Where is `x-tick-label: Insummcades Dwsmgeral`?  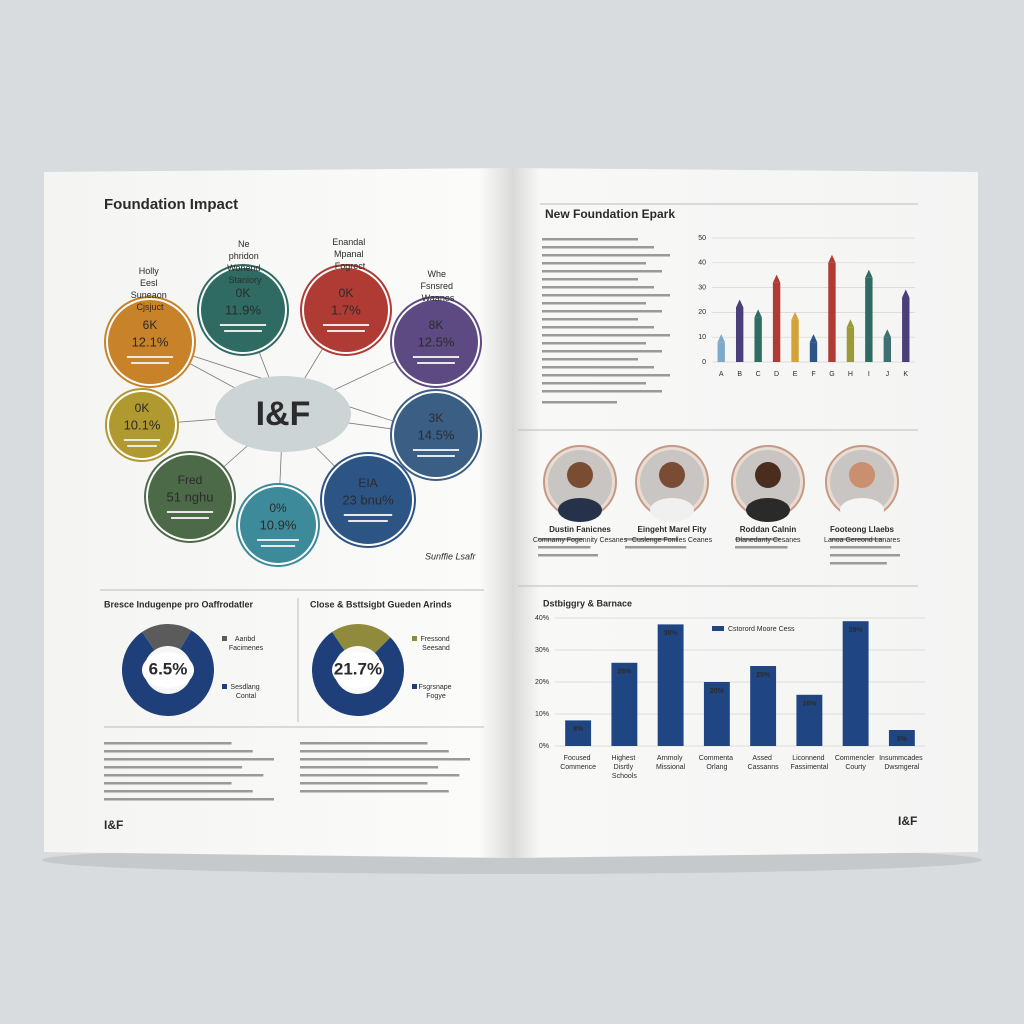 x-tick-label: Insummcades Dwsmgeral is located at coordinates (902, 763).